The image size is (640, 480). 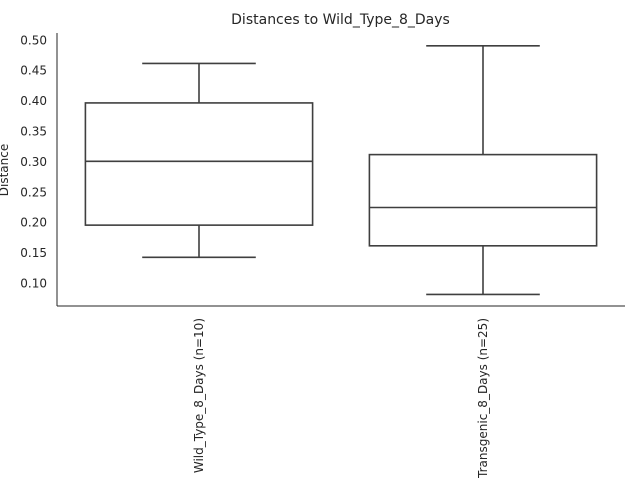 I want to click on y-tick-label: 0.25, so click(x=33, y=192).